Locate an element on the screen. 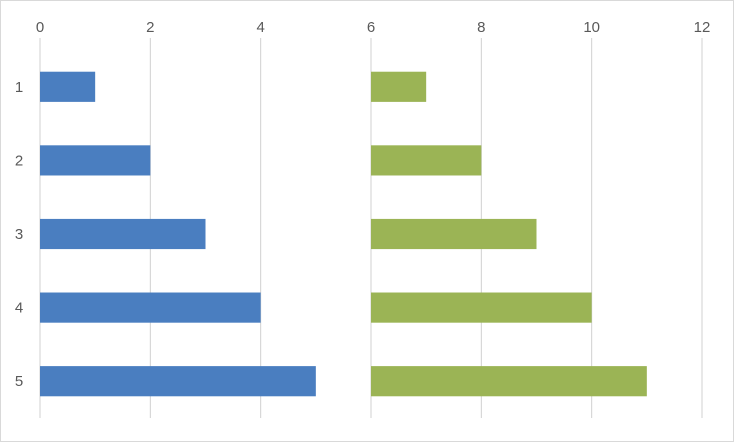 This screenshot has height=444, width=735. y-tick-label-3: 3 is located at coordinates (19, 234).